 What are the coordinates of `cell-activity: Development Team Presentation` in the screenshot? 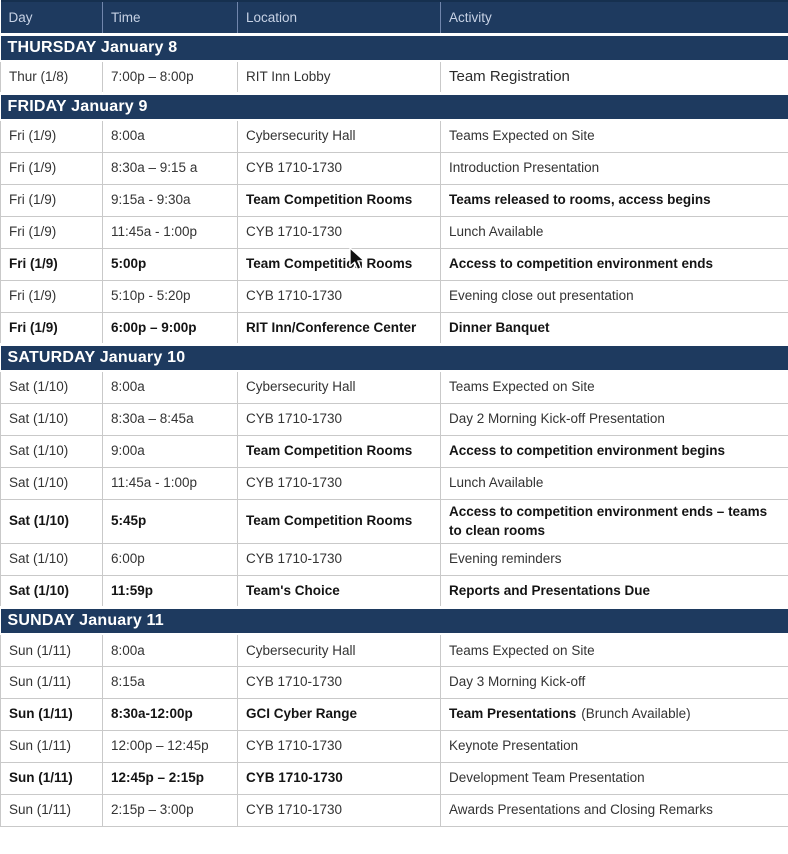 It's located at (614, 778).